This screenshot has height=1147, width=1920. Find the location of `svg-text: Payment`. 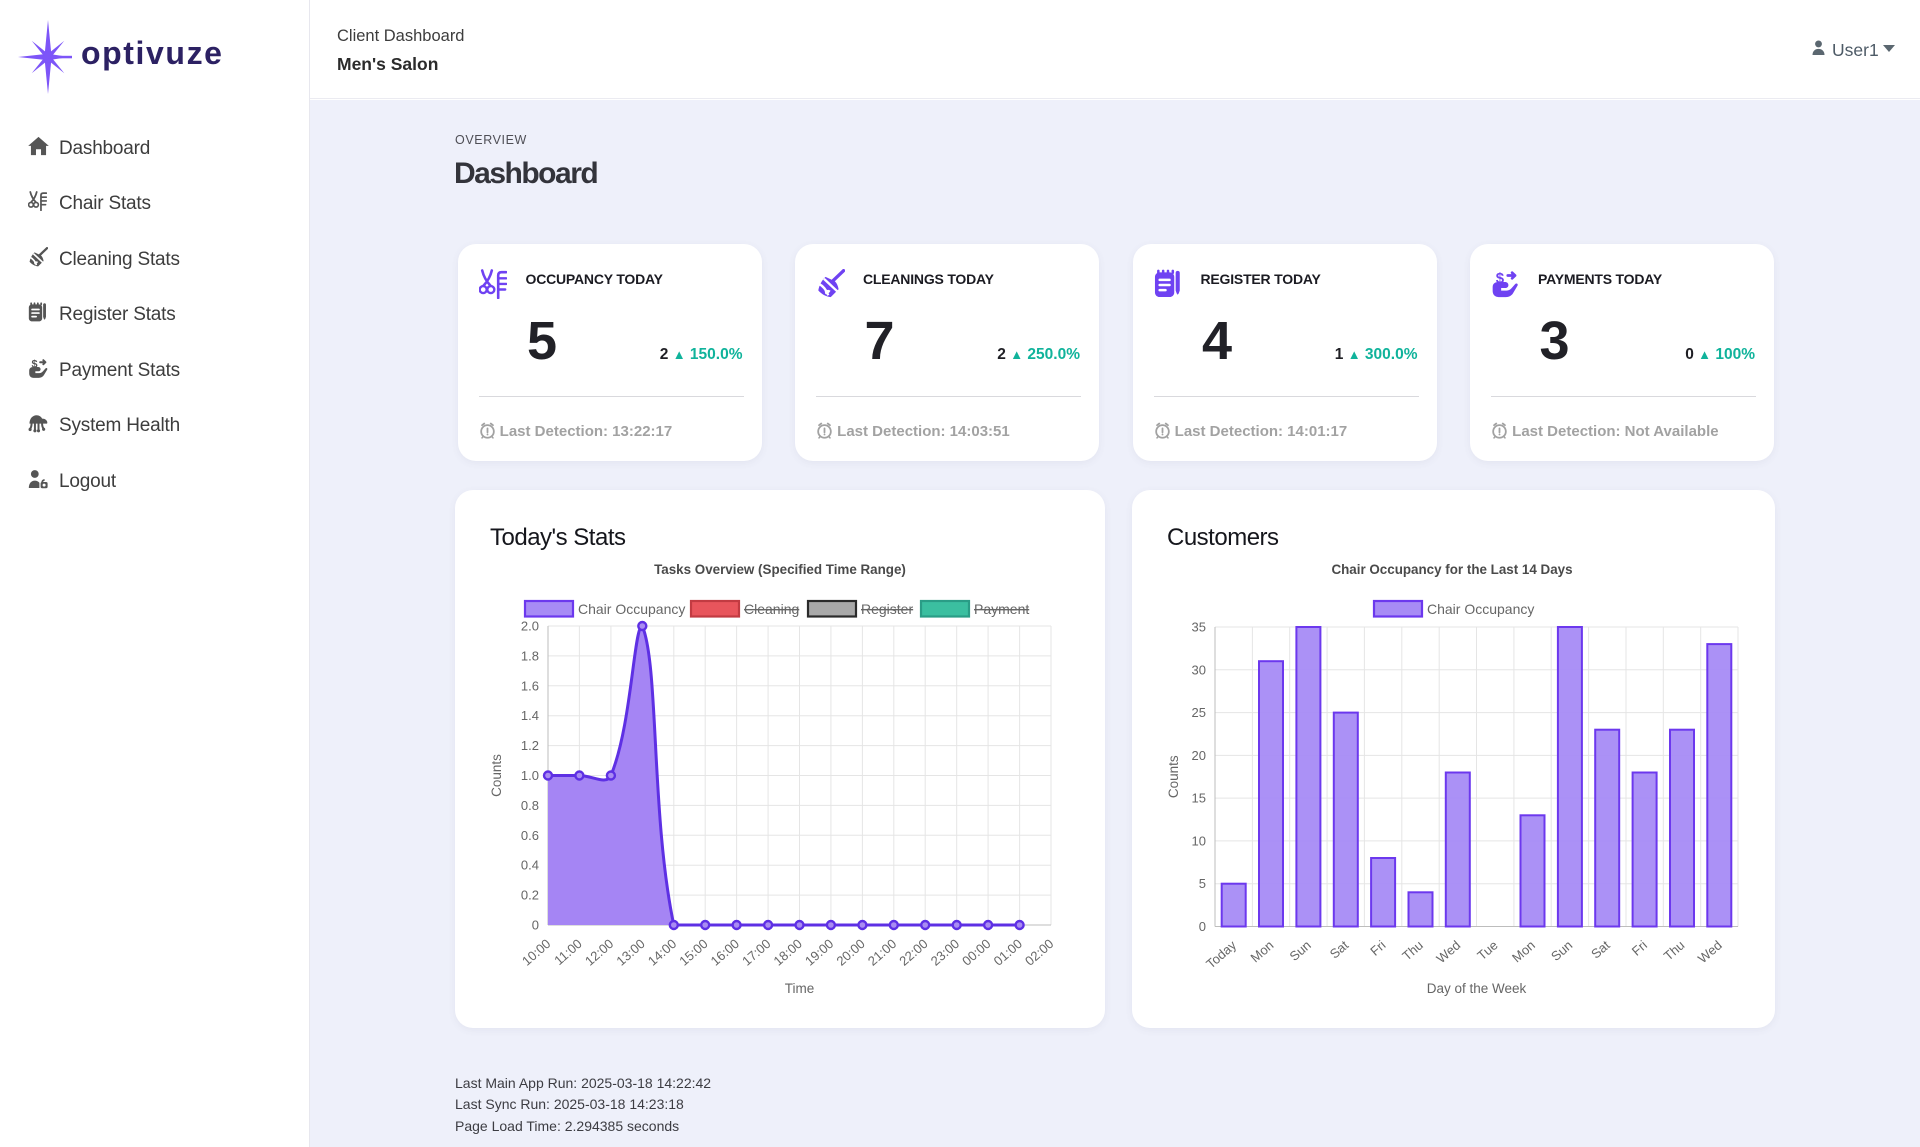

svg-text: Payment is located at coordinates (1001, 609).